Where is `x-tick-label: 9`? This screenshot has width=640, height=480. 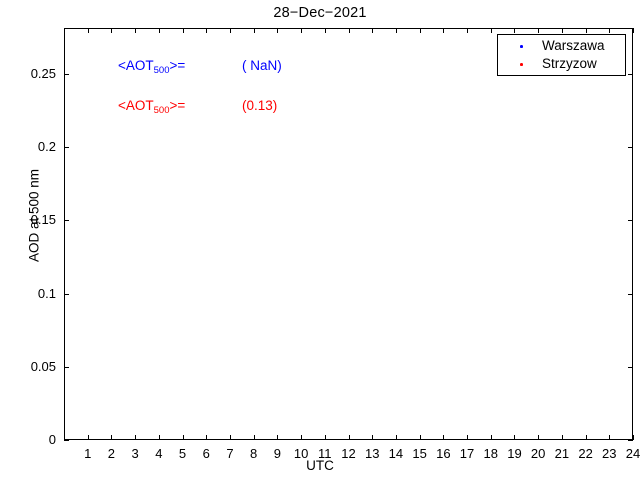 x-tick-label: 9 is located at coordinates (277, 453).